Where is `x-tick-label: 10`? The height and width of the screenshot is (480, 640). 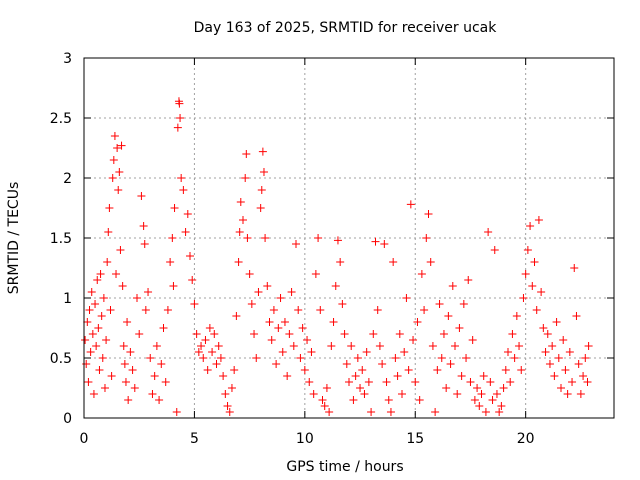 x-tick-label: 10 is located at coordinates (305, 439).